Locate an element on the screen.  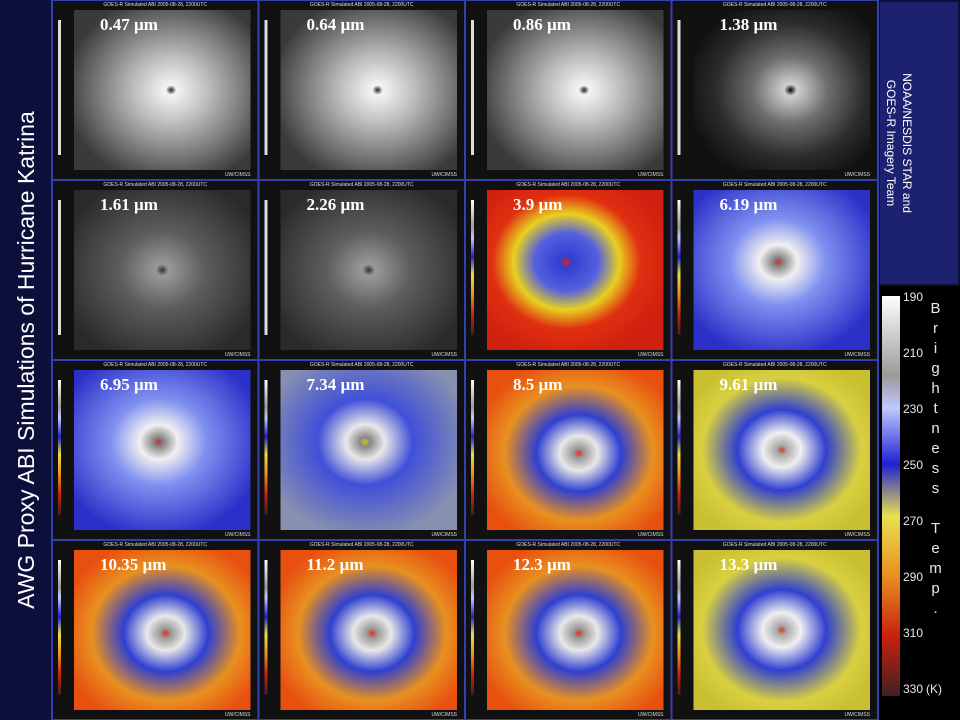
colorbar-label: Brightness Temp. is located at coordinates (935, 460).